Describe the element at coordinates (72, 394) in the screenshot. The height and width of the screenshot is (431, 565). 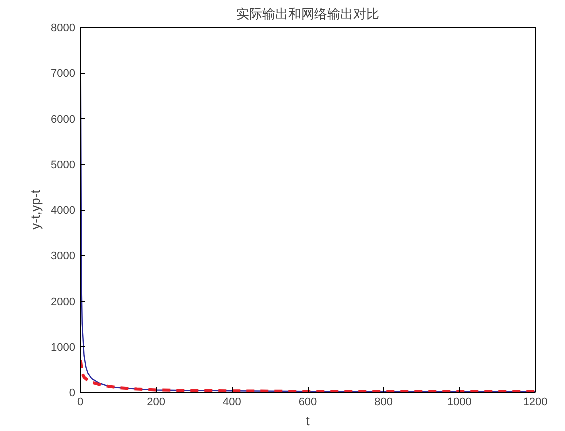
I see `y-tick-label: 0` at that location.